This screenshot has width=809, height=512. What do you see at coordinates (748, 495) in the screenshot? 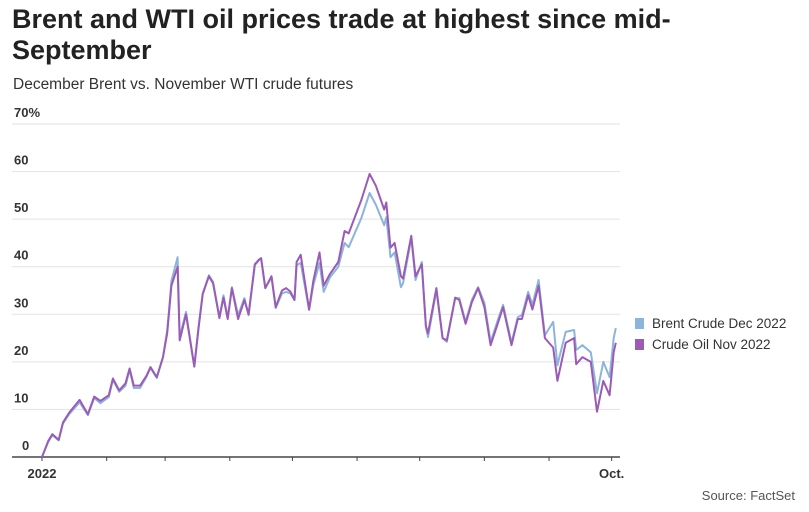
I see `source-note: Source: FactSet` at bounding box center [748, 495].